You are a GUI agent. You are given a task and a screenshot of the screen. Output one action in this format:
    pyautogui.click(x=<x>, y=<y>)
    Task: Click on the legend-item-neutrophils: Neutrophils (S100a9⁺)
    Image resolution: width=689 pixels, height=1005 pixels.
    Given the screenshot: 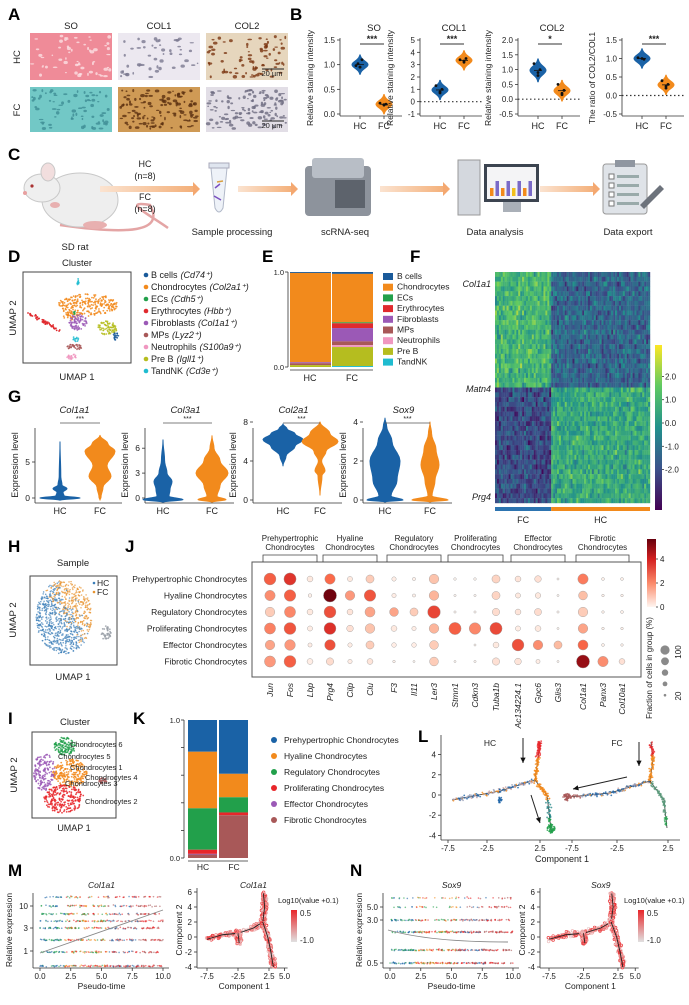 What is the action you would take?
    pyautogui.click(x=192, y=347)
    